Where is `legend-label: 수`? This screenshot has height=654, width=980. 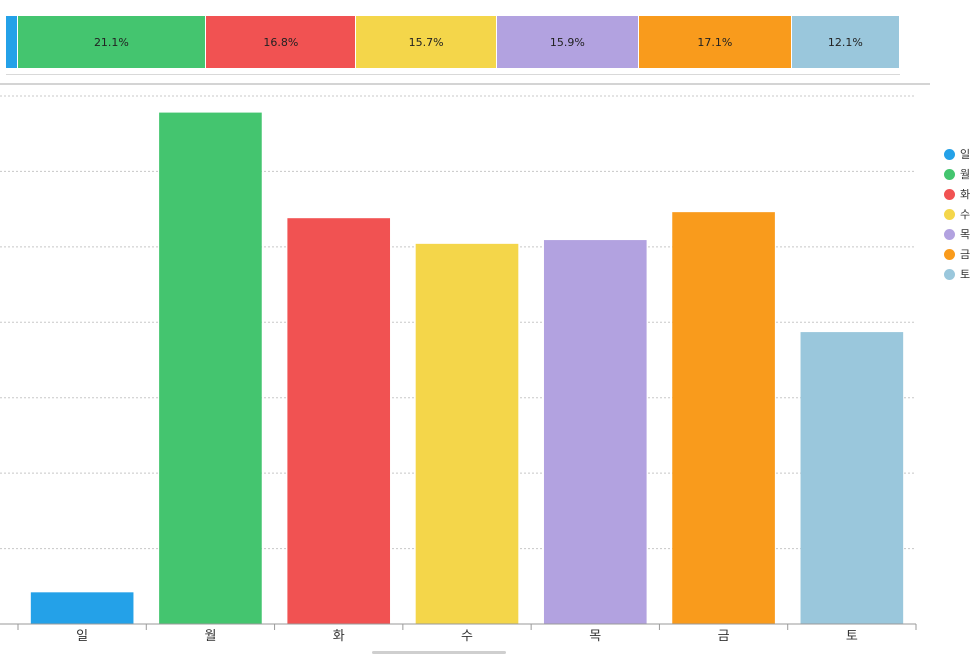 legend-label: 수 is located at coordinates (965, 214).